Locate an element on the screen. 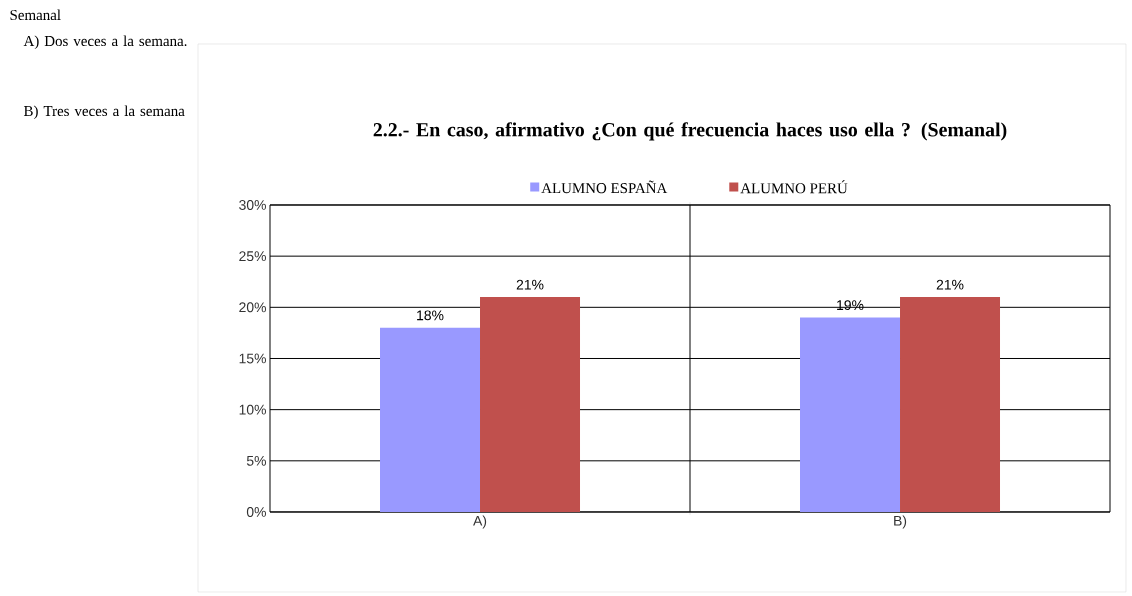  y-tick-label: 25% is located at coordinates (252, 256).